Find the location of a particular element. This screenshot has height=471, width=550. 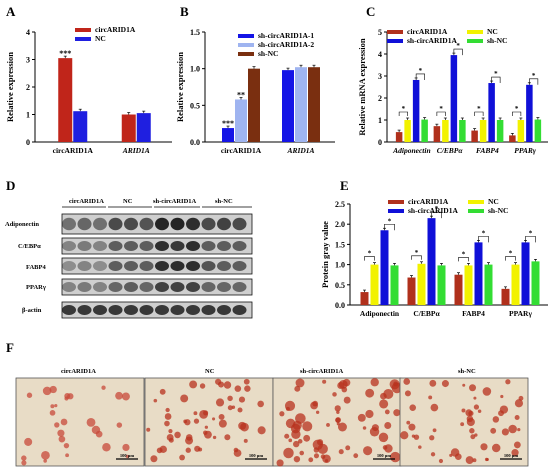

legend-label: sh-circARID1A-2 is located at coordinates (286, 44).